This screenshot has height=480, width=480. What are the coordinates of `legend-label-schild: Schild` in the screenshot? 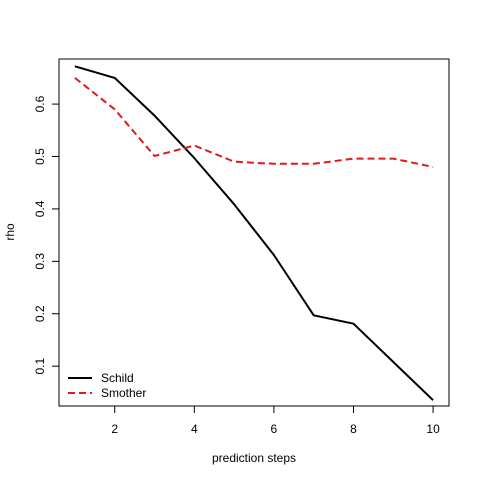 It's located at (117, 378).